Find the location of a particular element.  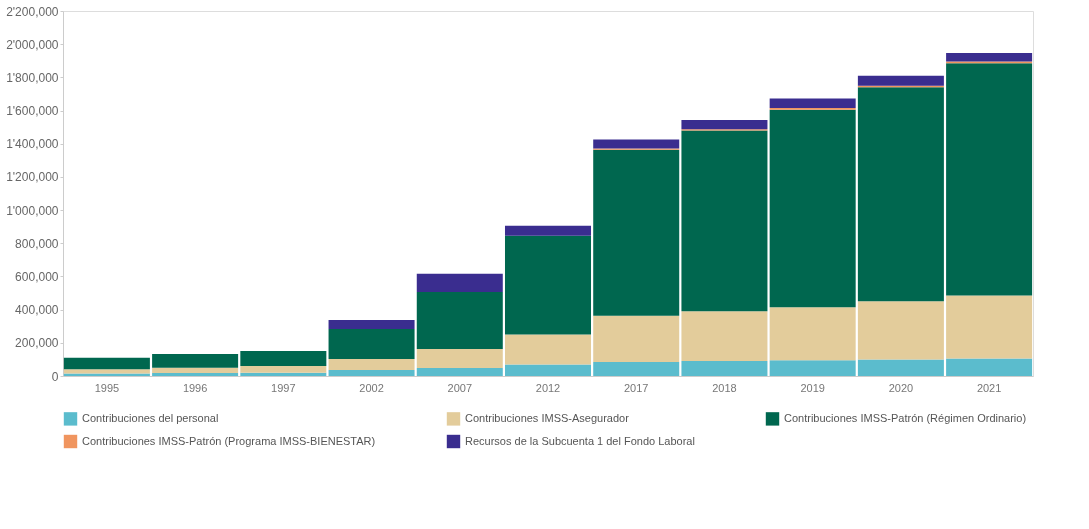

legend-label: Contribuciones del personal is located at coordinates (150, 417).